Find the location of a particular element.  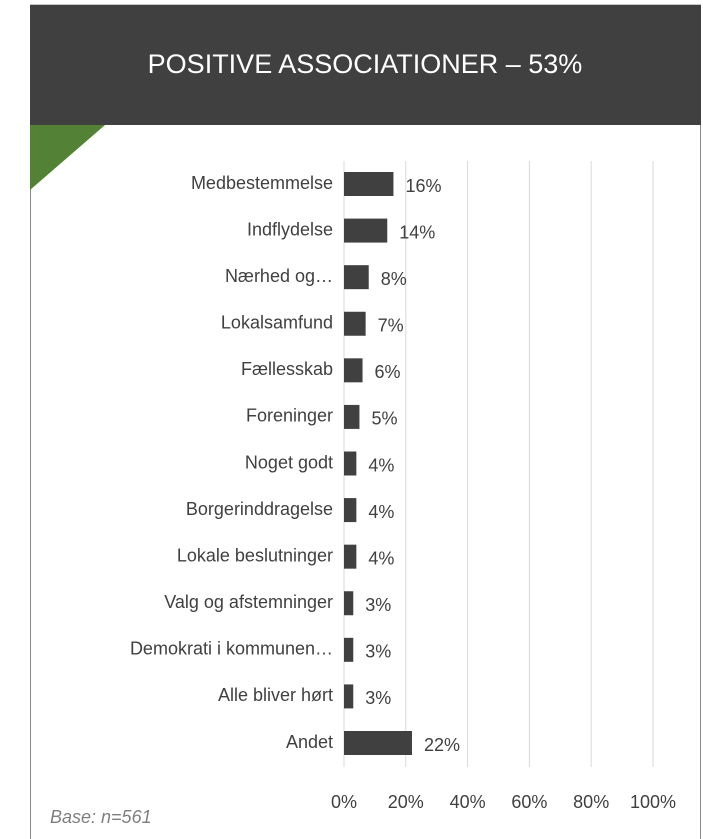

x-tick-label: 60% is located at coordinates (529, 802).